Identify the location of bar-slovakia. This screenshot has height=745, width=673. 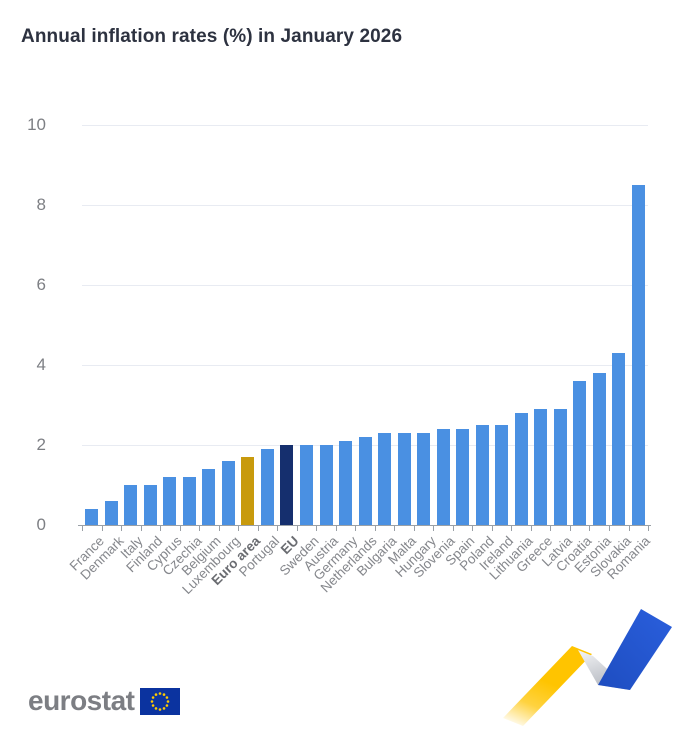
(619, 439).